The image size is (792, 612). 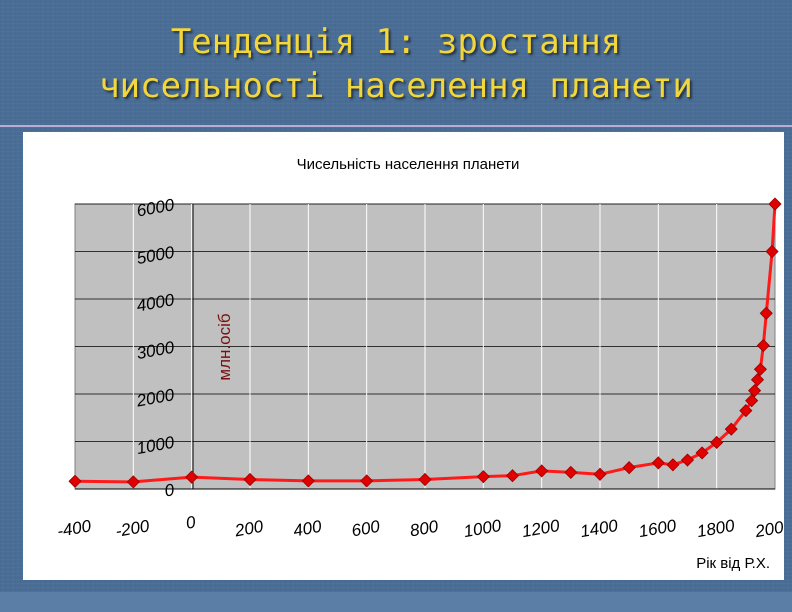 What do you see at coordinates (540, 528) in the screenshot?
I see `x-tick-label: 1200` at bounding box center [540, 528].